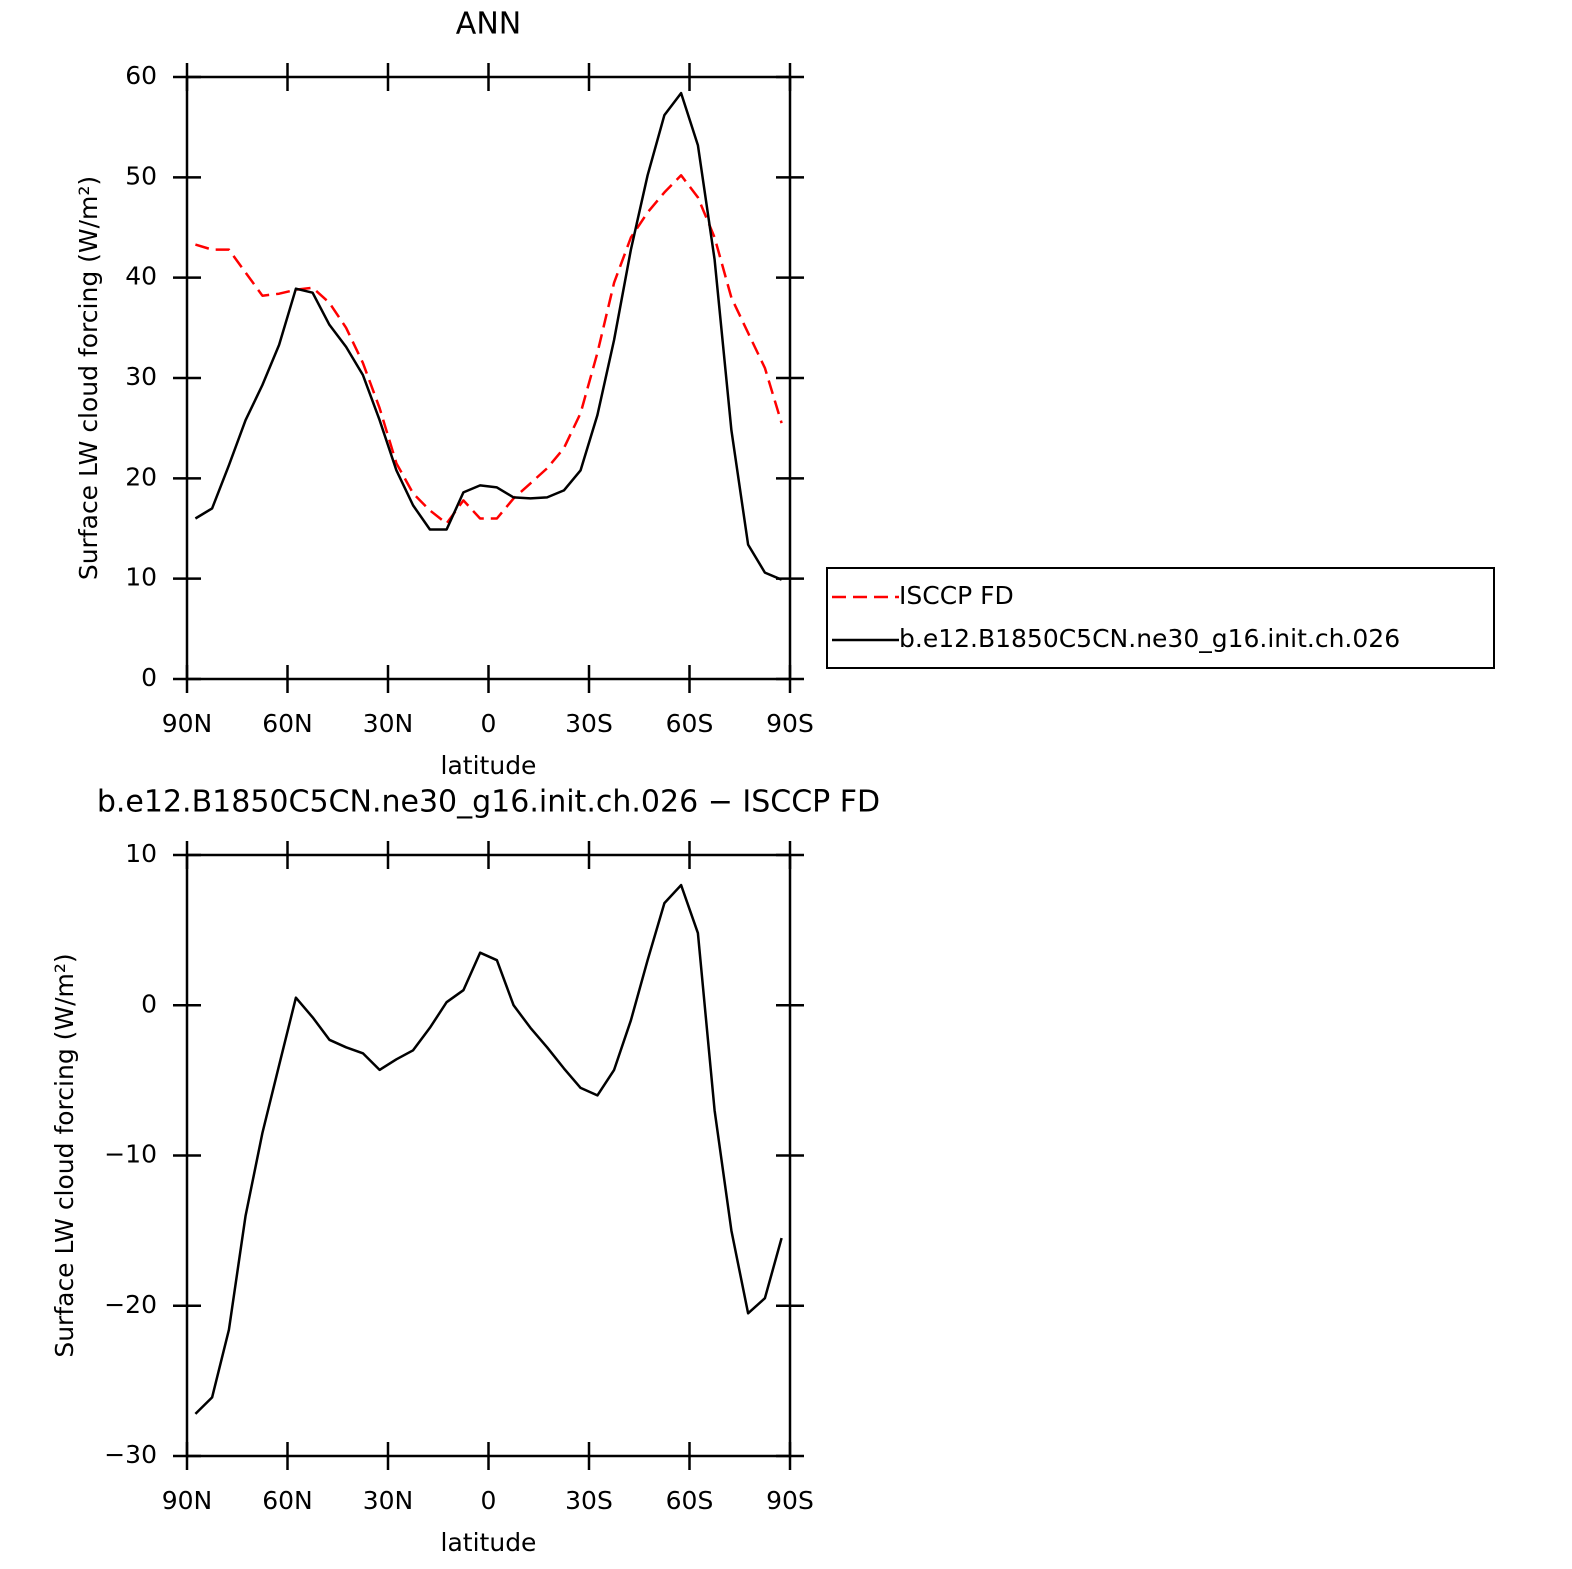 Image resolution: width=1572 pixels, height=1569 pixels. What do you see at coordinates (141, 75) in the screenshot?
I see `y-tick-label: 60` at bounding box center [141, 75].